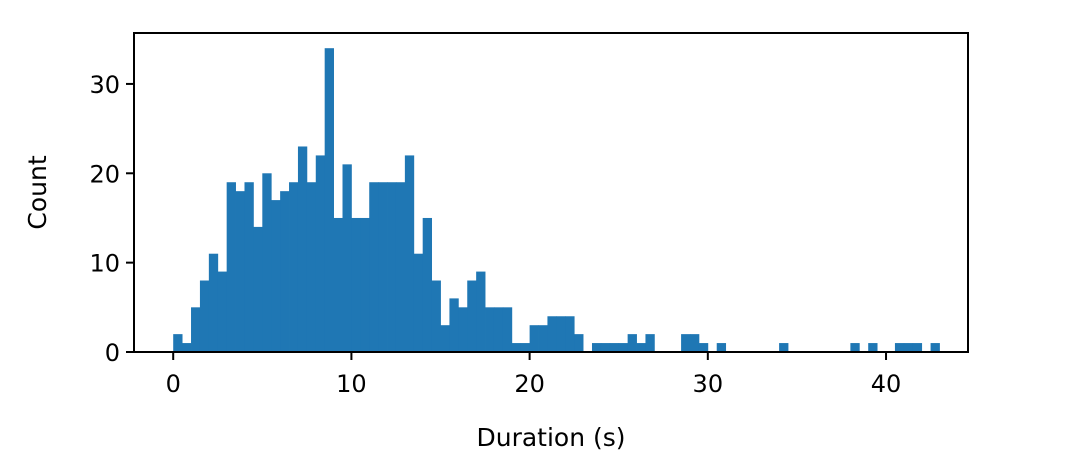 Image resolution: width=1076 pixels, height=454 pixels. Describe the element at coordinates (104, 264) in the screenshot. I see `y-tick-label: 10` at that location.